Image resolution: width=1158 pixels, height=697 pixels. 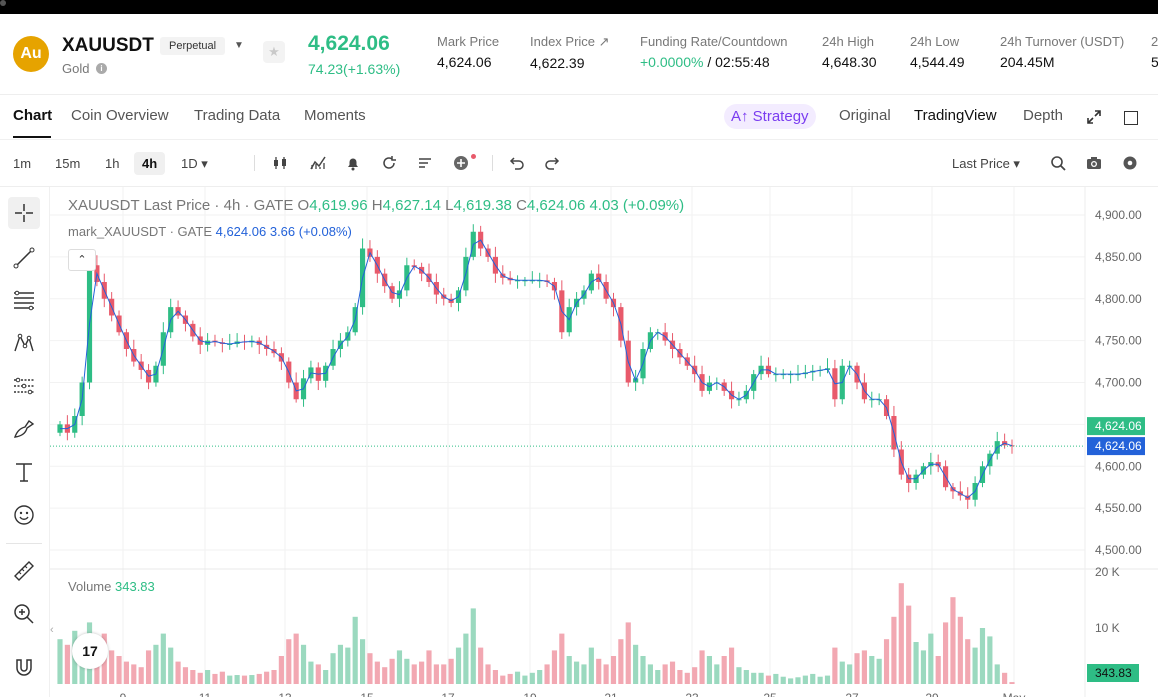 I want to click on info-icon: i, so click(x=101, y=68).